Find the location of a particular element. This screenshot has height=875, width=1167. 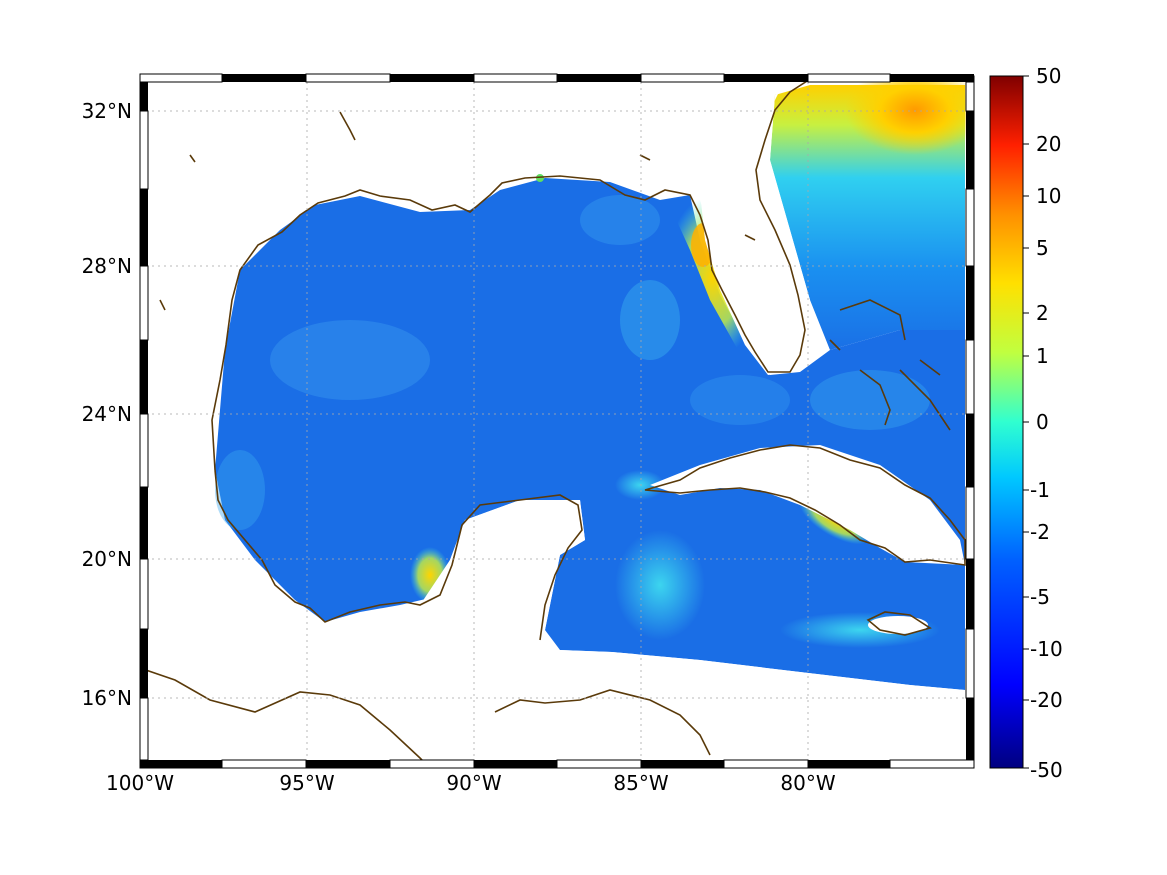

jamaica-coast is located at coordinates (899, 623).